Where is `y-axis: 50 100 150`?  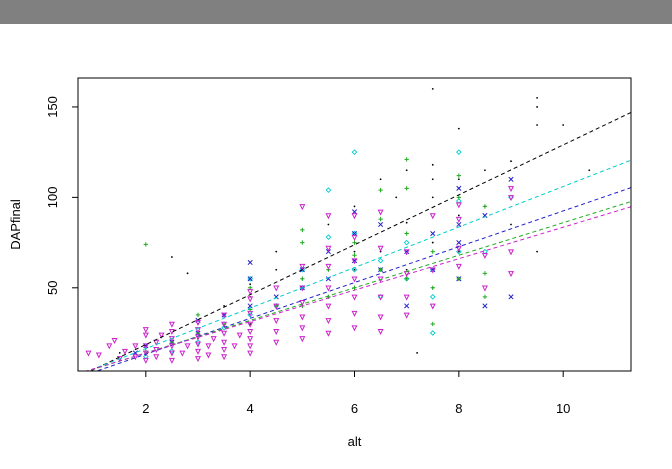
y-axis: 50 100 150 is located at coordinates (61, 195).